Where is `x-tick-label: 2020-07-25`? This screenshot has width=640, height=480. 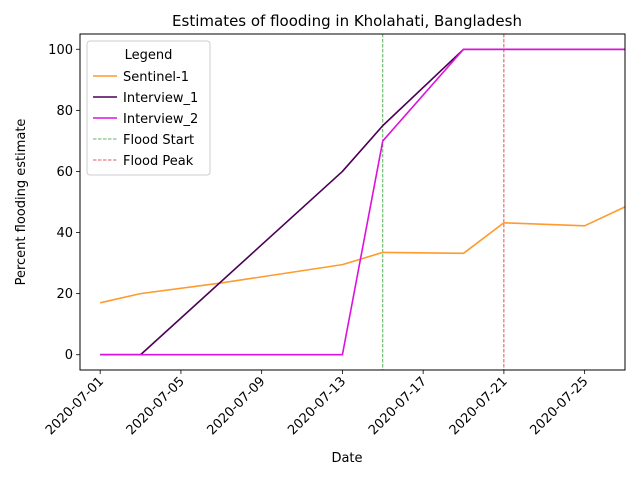
x-tick-label: 2020-07-25 is located at coordinates (559, 406).